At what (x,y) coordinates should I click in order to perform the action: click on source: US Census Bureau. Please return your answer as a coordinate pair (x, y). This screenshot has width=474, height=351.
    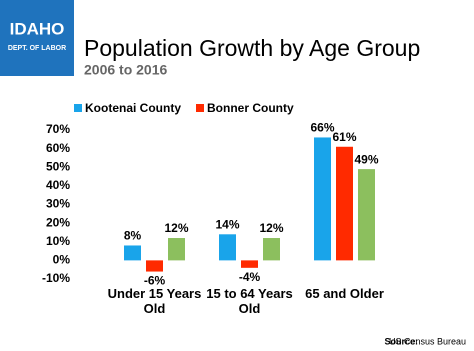
    Looking at the image, I should click on (427, 341).